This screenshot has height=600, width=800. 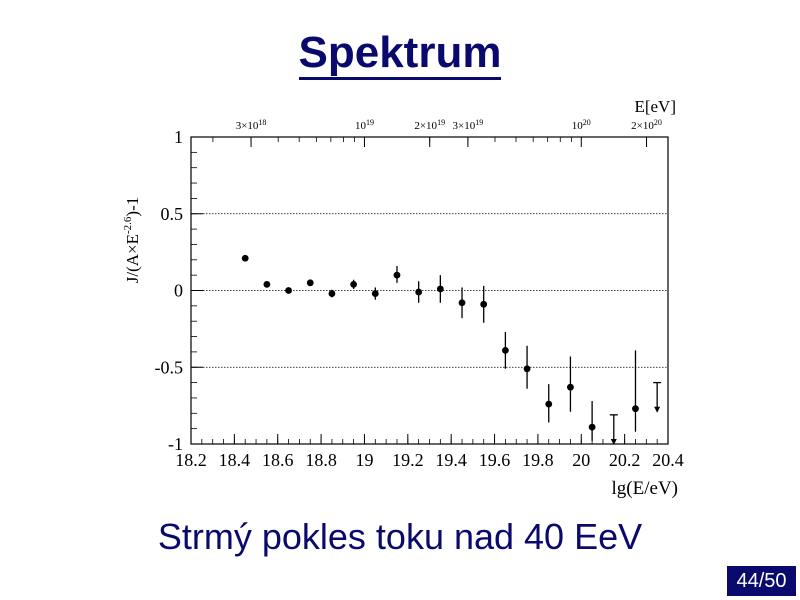 I want to click on y-axis-label: J/(A×E-2.6)-1, so click(x=132, y=240).